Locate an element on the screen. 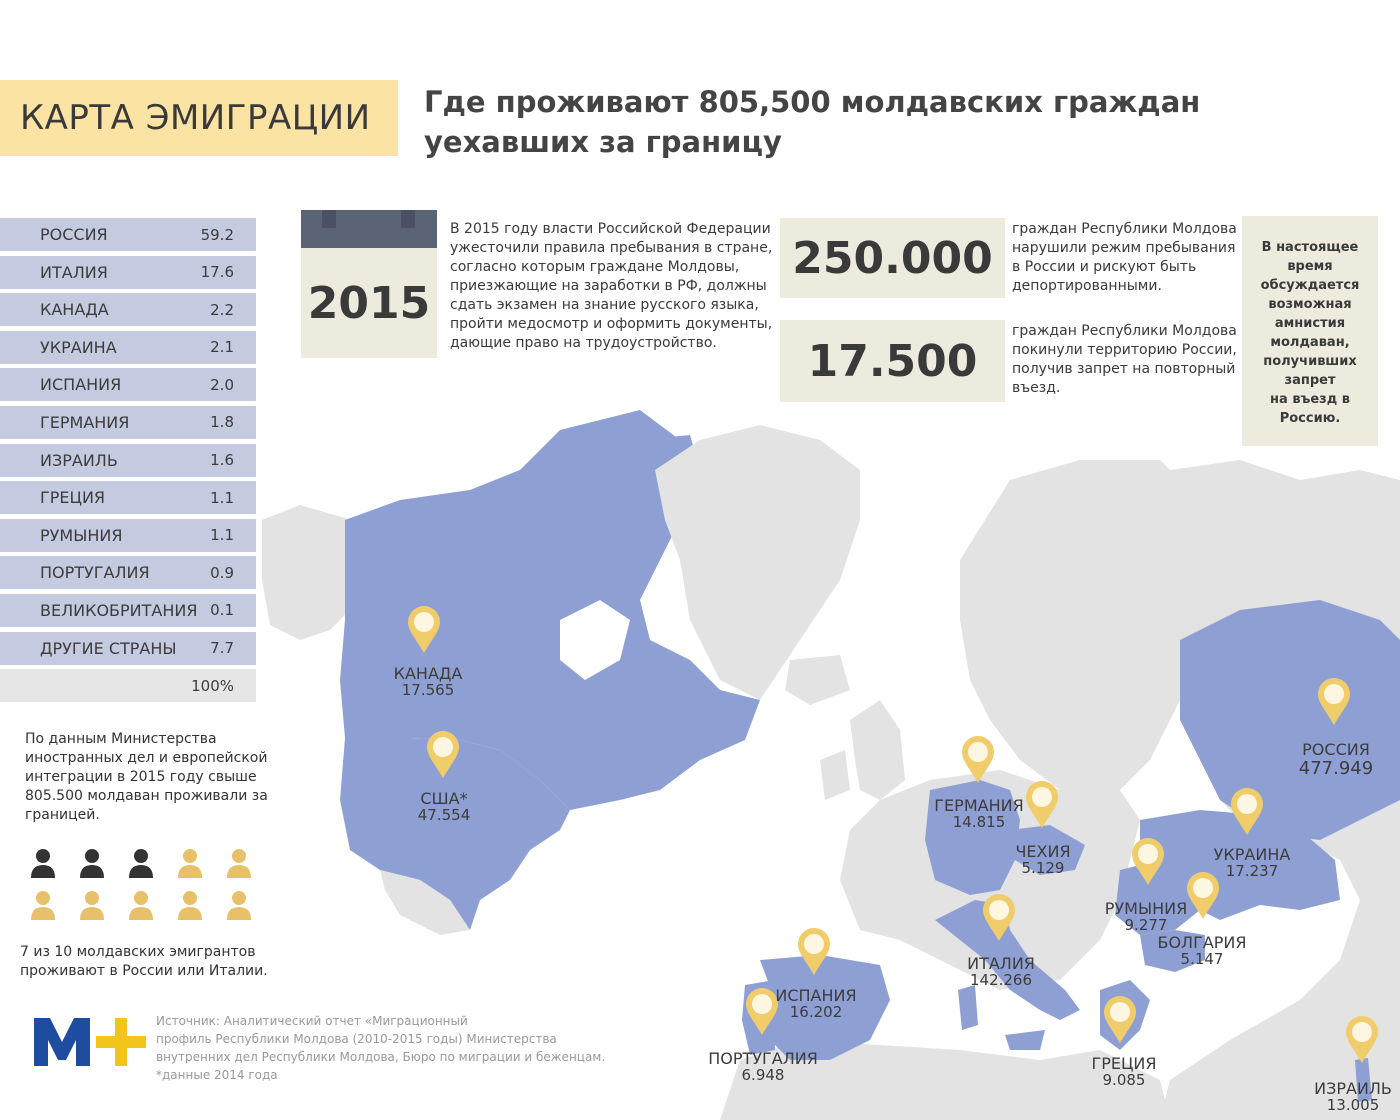 The width and height of the screenshot is (1400, 1120). amnesty-line: на въезд в is located at coordinates (1310, 399).